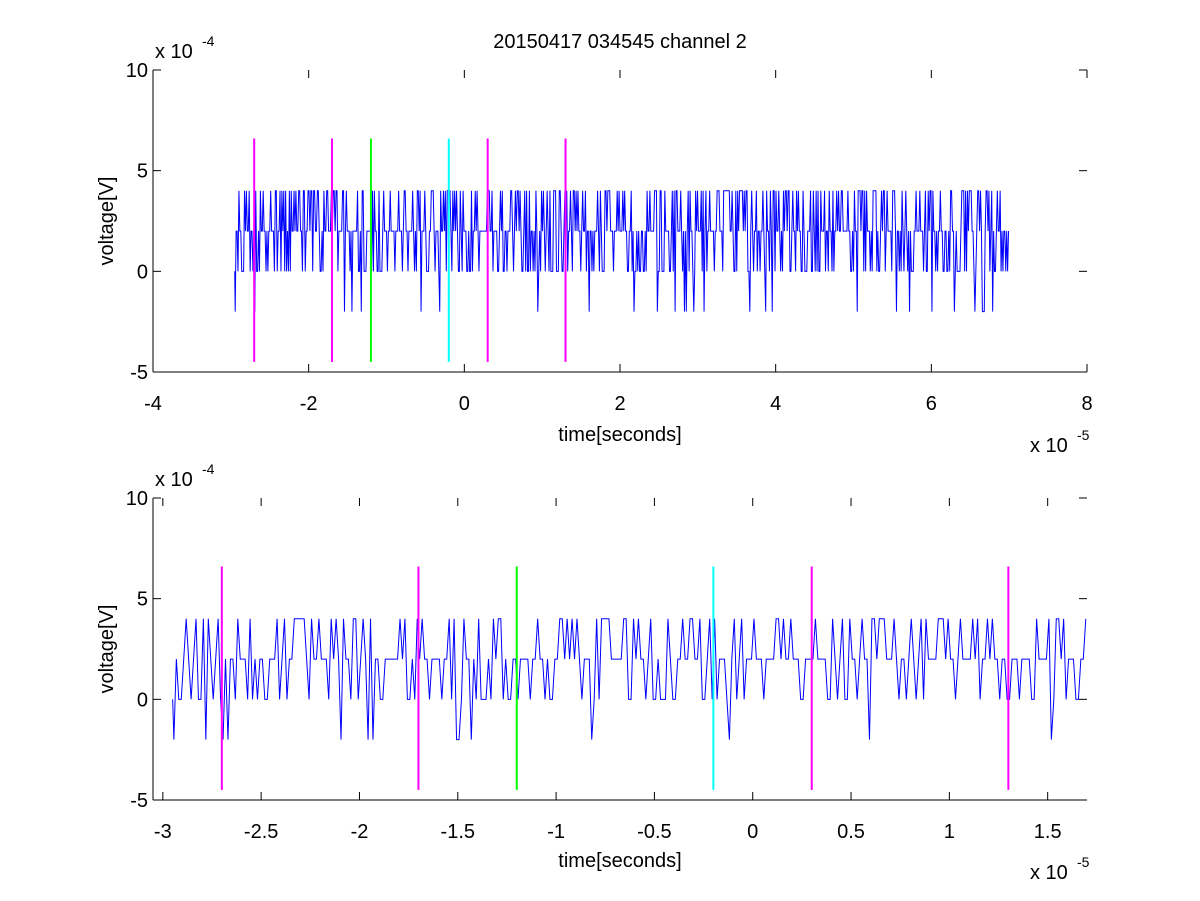 The height and width of the screenshot is (901, 1200). Describe the element at coordinates (1049, 446) in the screenshot. I see `top-x-multiplier-base: x 10` at that location.